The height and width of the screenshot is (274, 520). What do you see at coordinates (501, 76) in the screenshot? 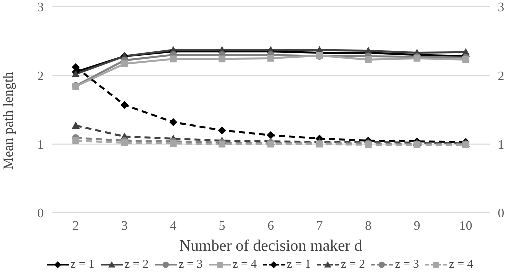
I see `y2-tick-label: 2` at bounding box center [501, 76].